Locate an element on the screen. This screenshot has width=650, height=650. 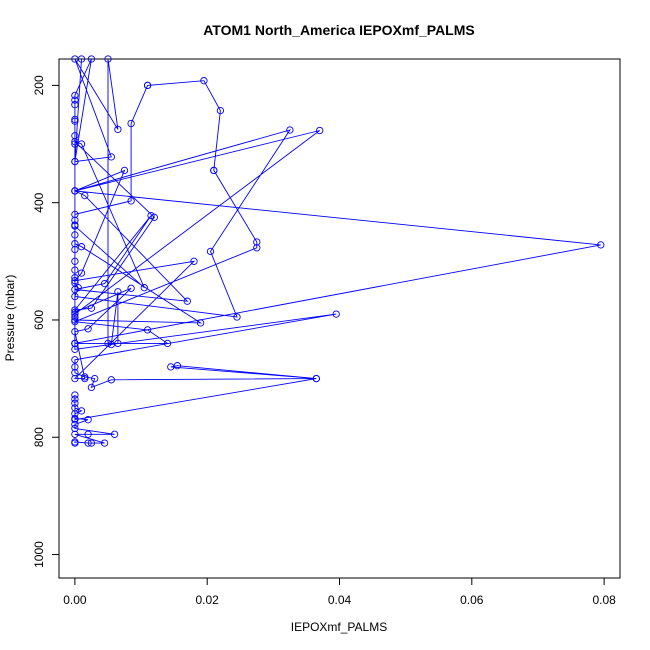
x-axis: 0.00 0.02 0.04 0.06 0.08 is located at coordinates (339, 592).